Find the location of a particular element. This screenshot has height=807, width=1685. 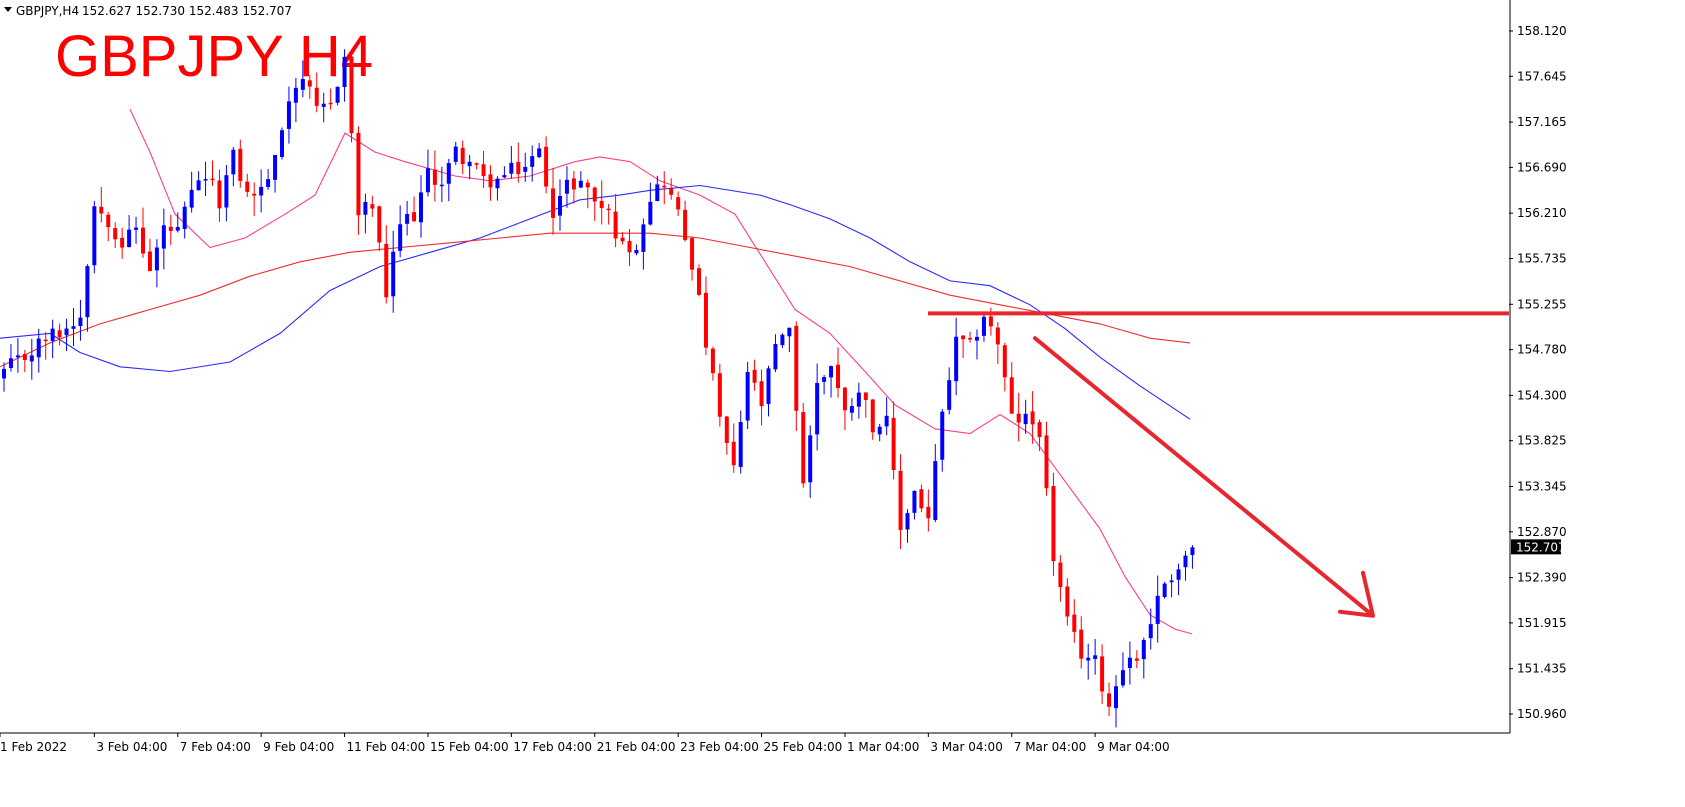

time-tick-label: 25 Feb 04:00 is located at coordinates (803, 747).